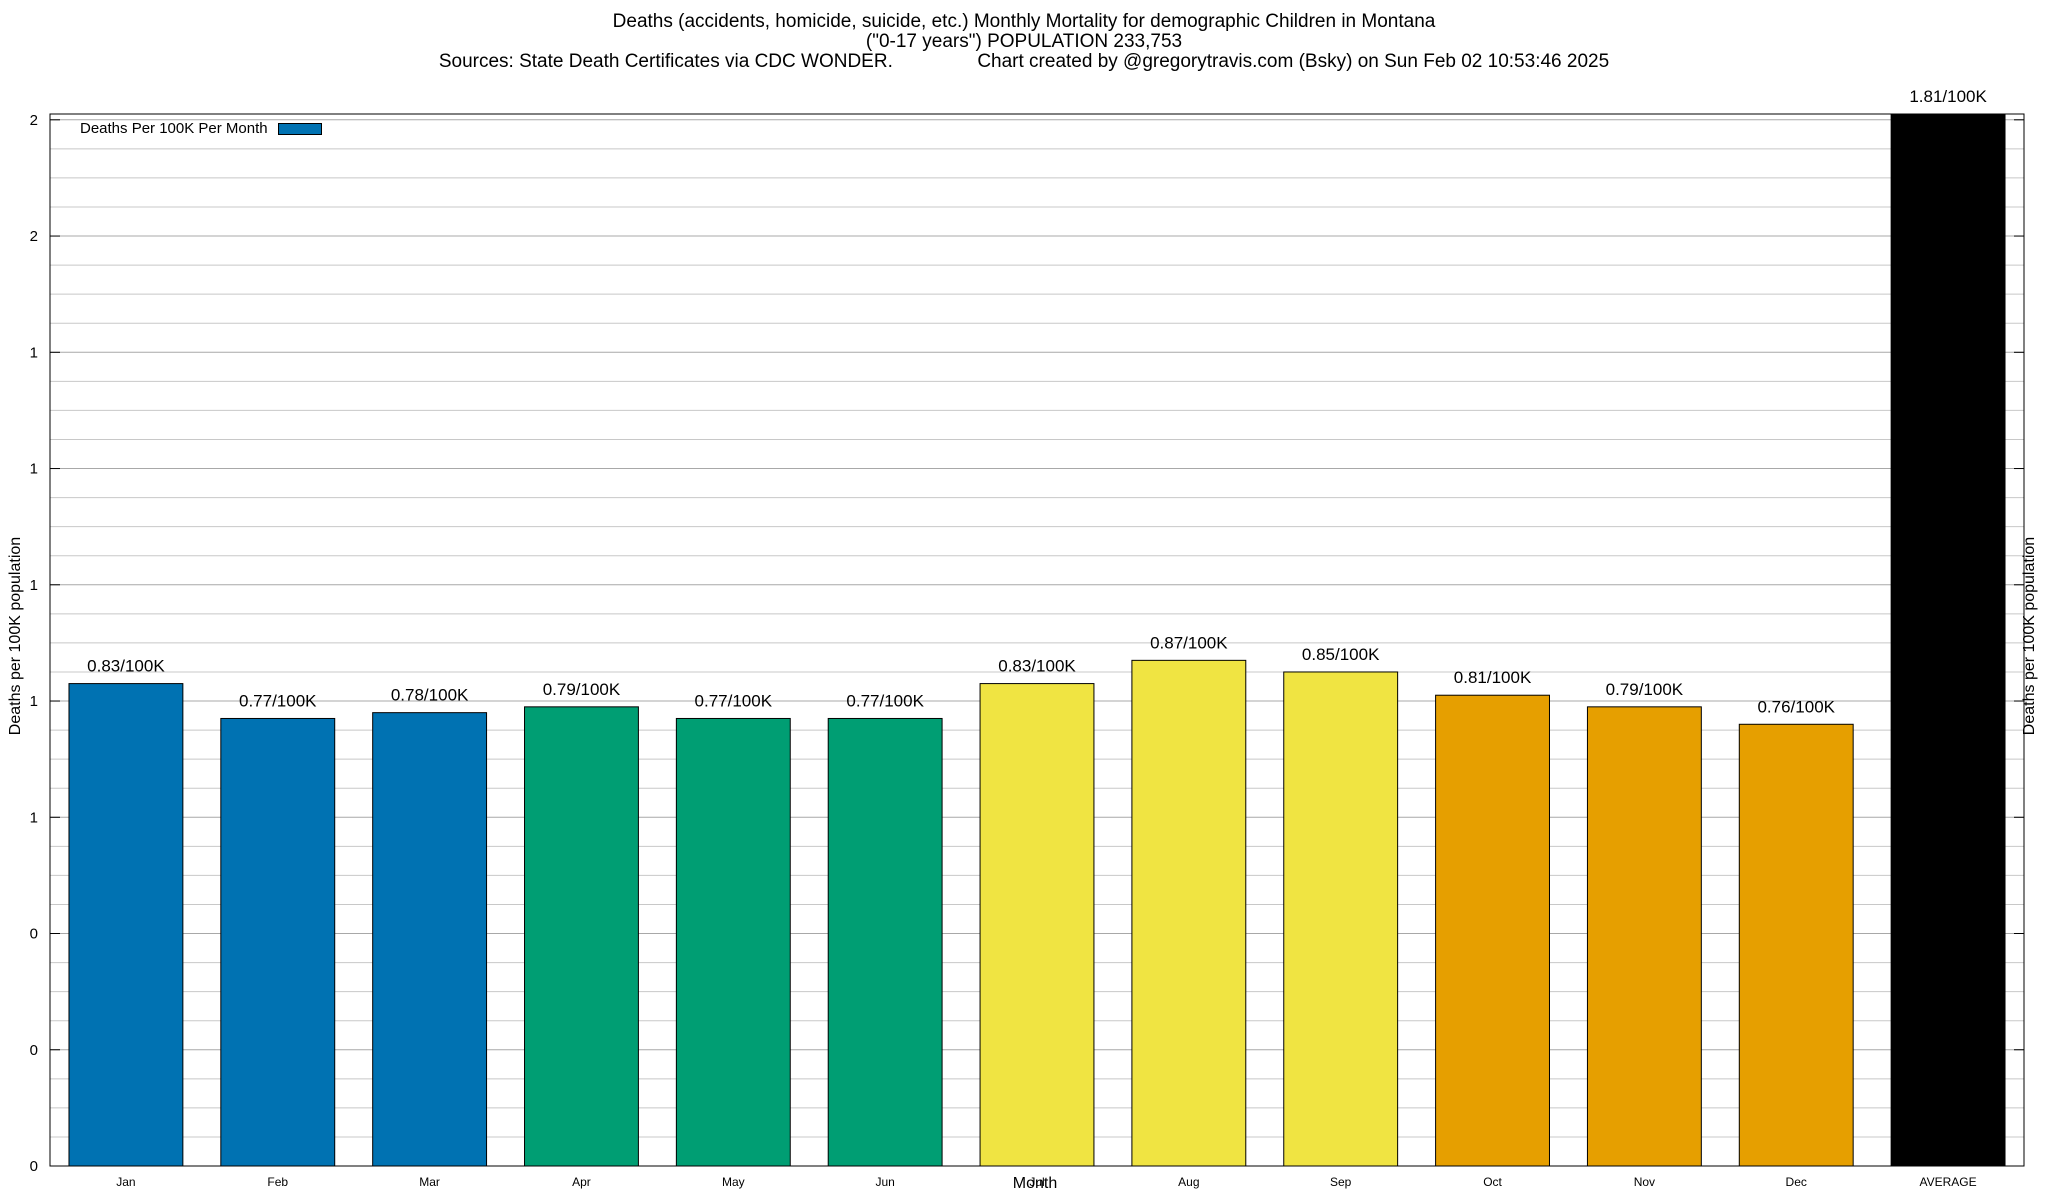  I want to click on data-label: 0.85/100K, so click(1341, 654).